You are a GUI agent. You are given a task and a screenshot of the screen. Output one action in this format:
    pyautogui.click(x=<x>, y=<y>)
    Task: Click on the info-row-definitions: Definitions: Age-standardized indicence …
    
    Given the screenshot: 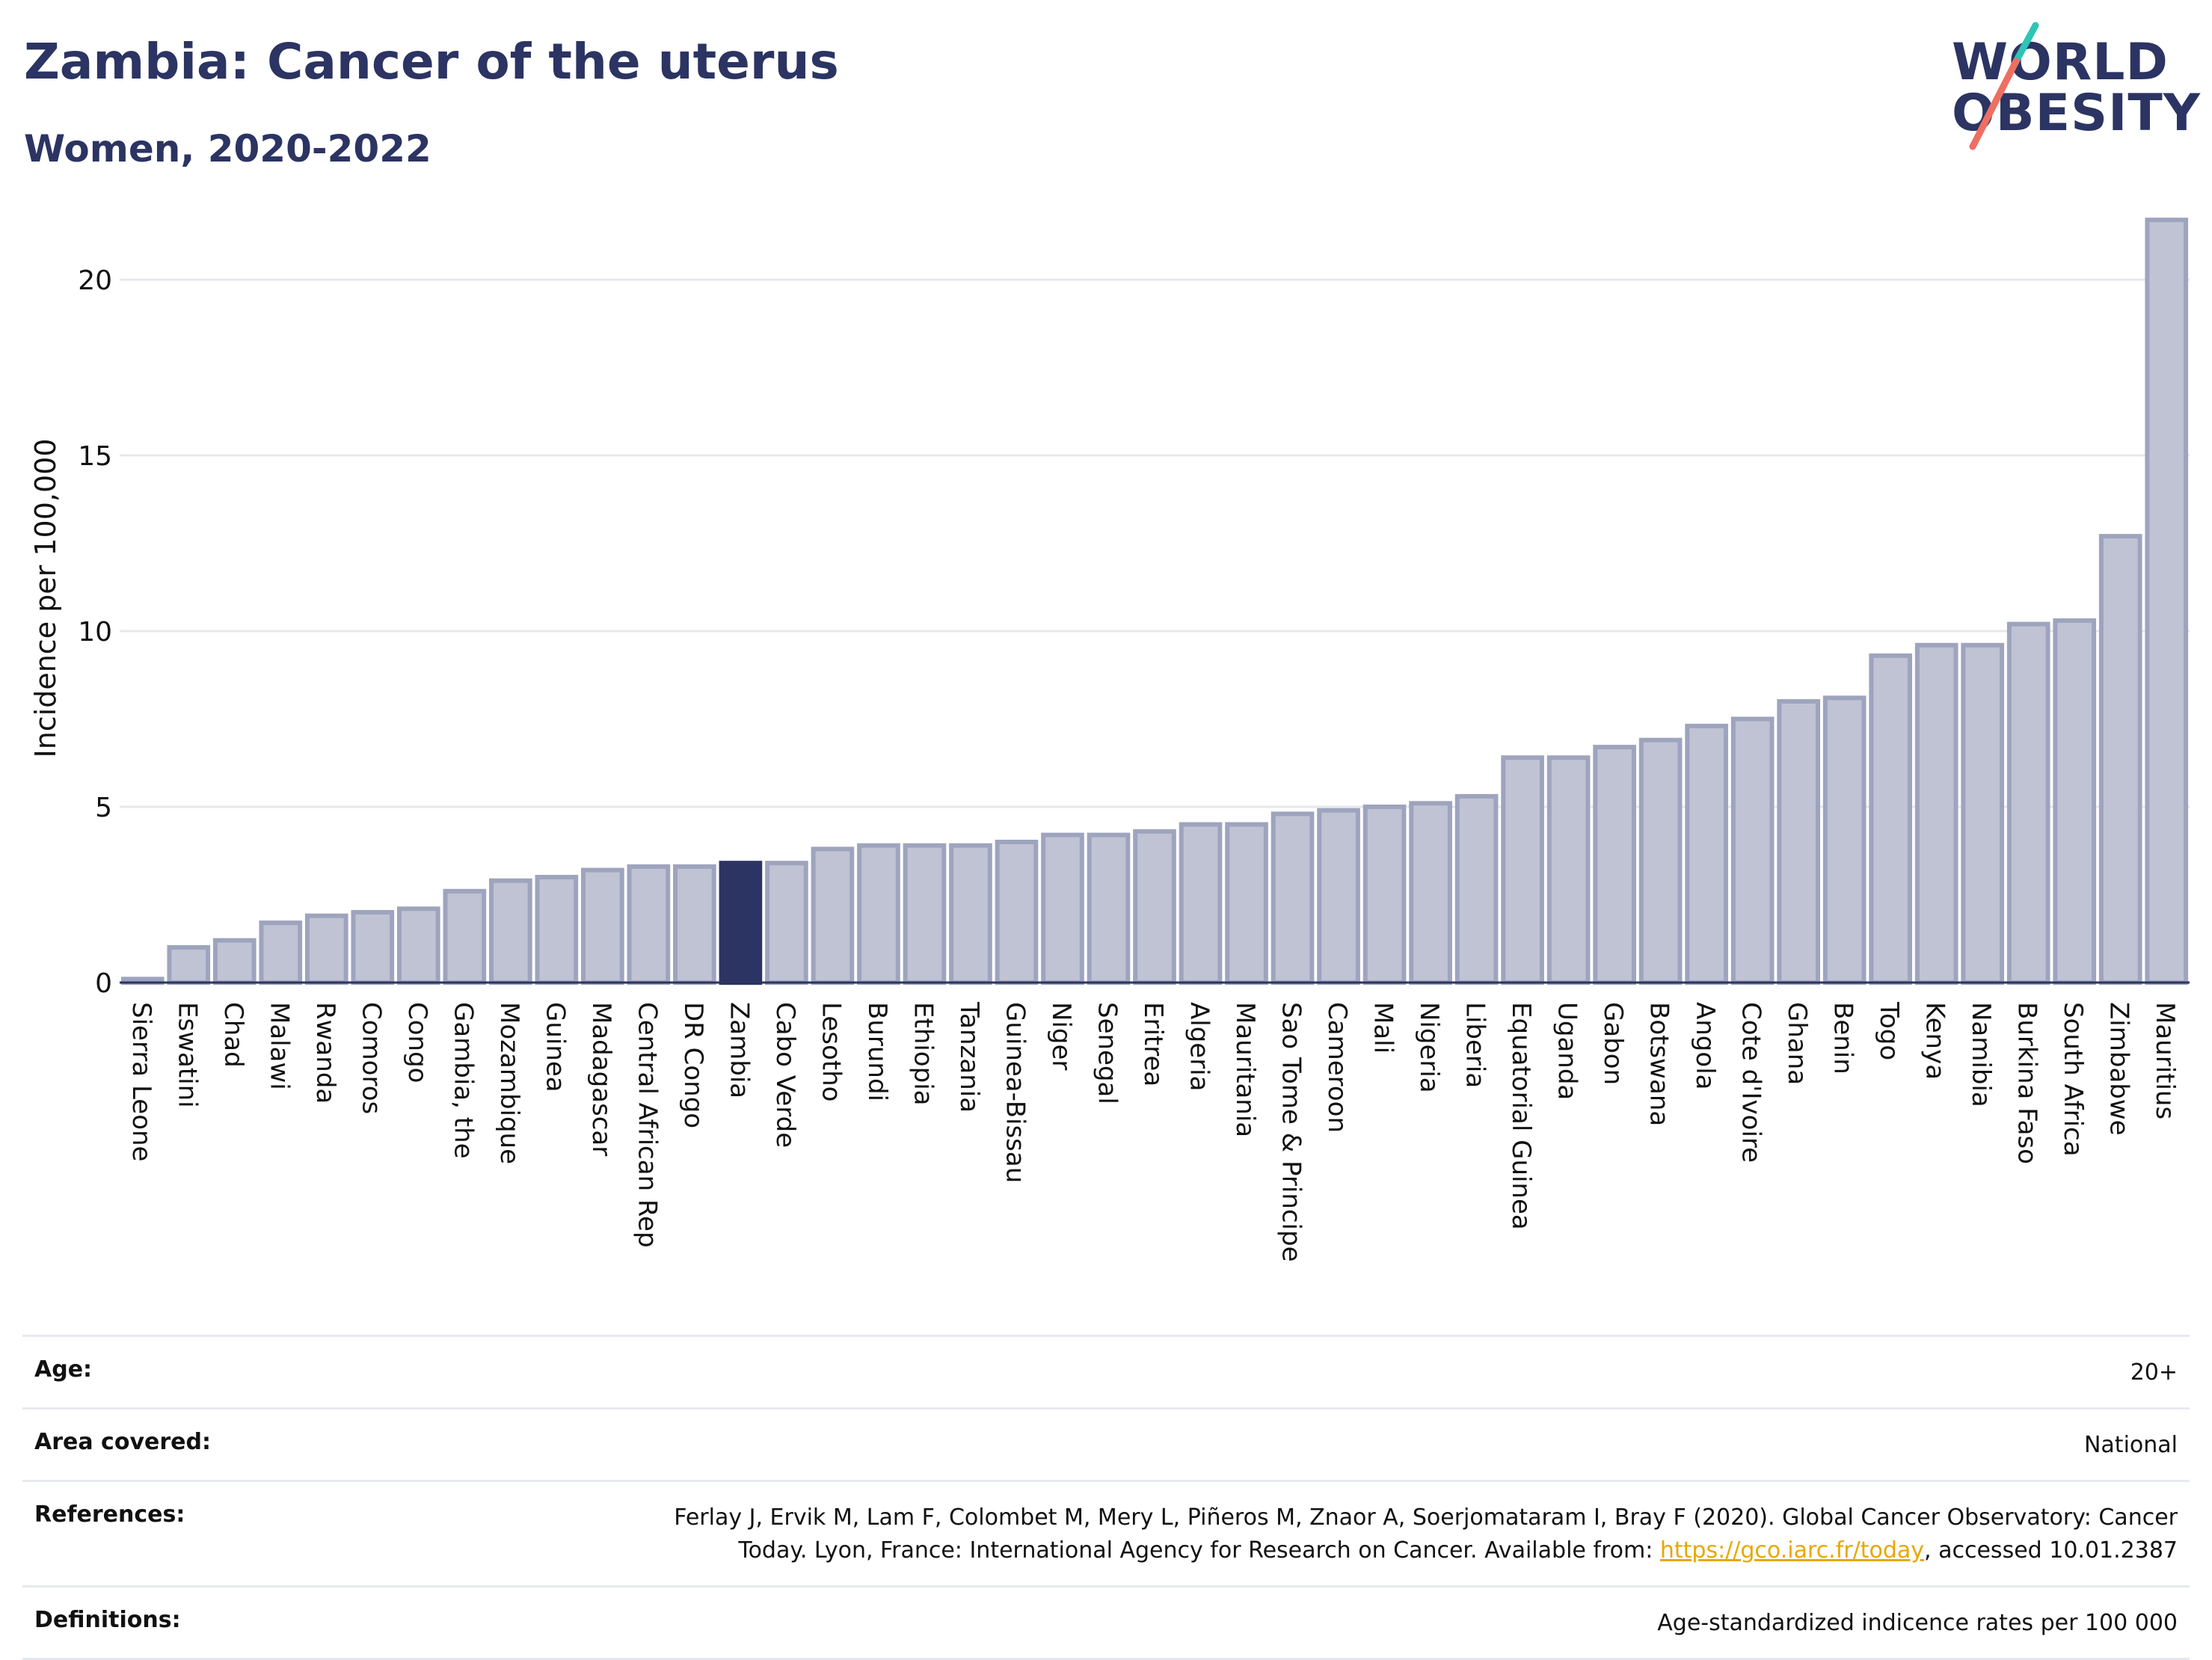 What is the action you would take?
    pyautogui.click(x=1106, y=1623)
    